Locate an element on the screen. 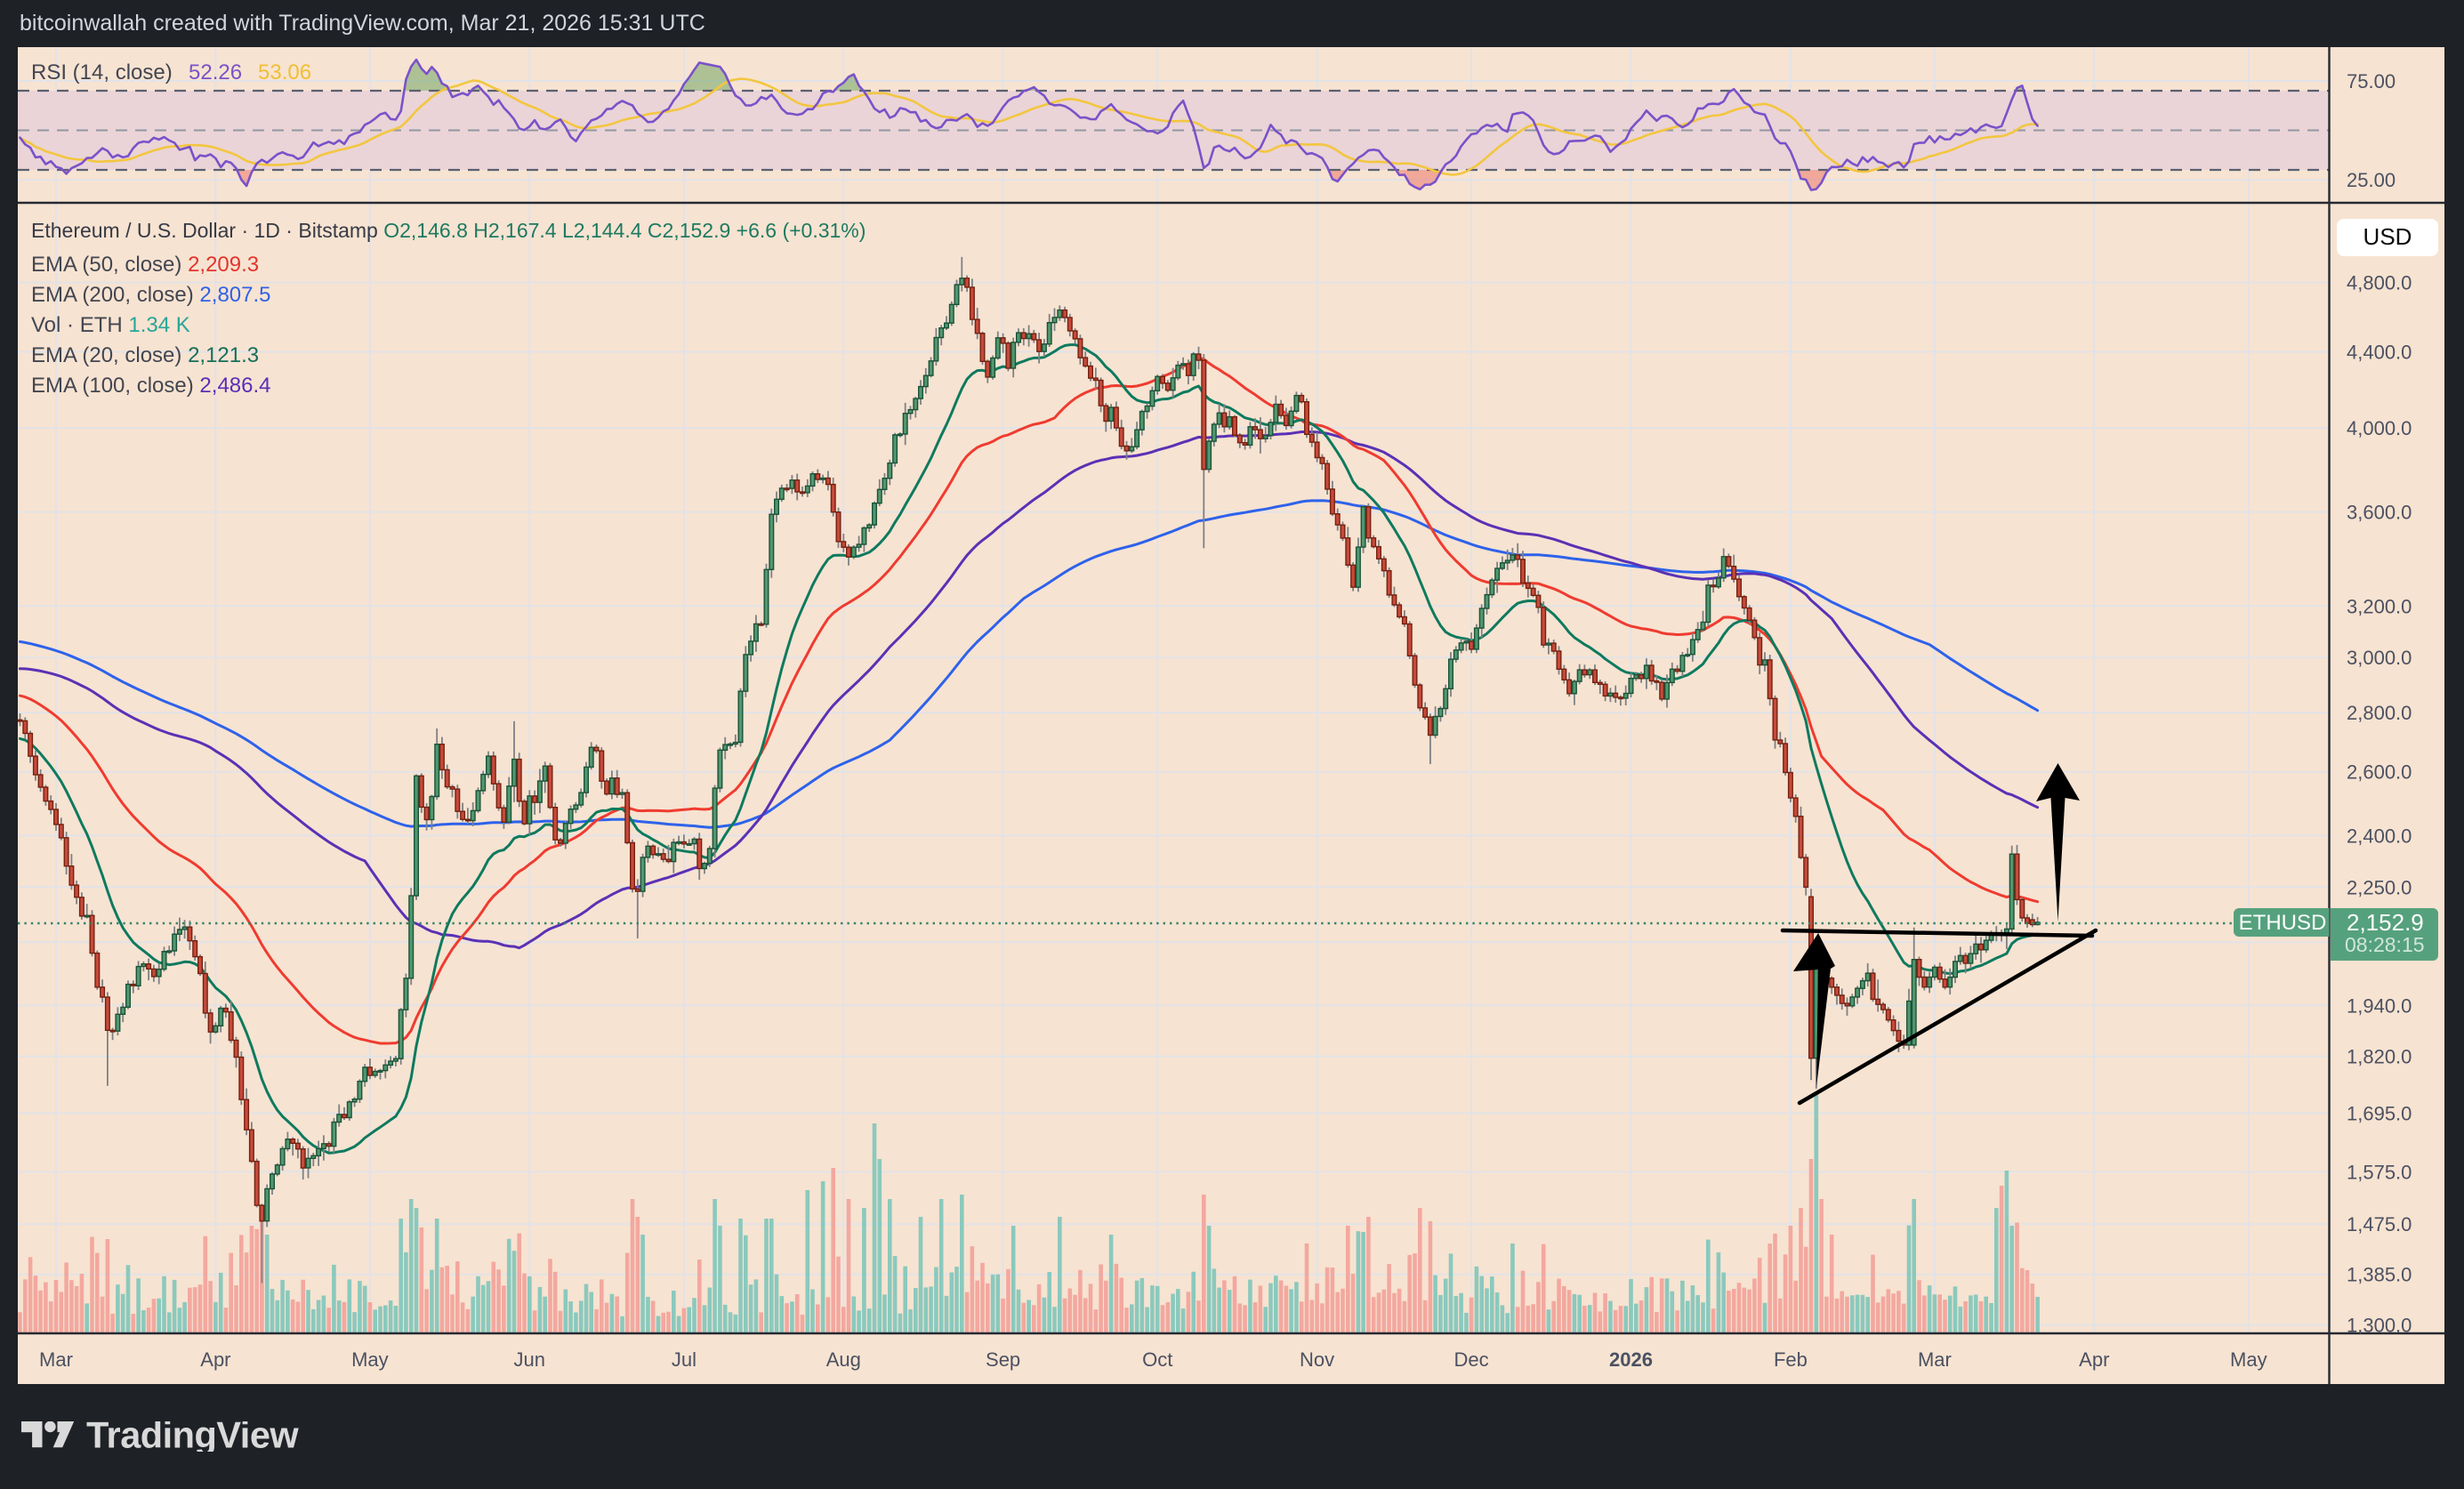 The height and width of the screenshot is (1489, 2464). svg-text: 3,600.0 is located at coordinates (2379, 513).